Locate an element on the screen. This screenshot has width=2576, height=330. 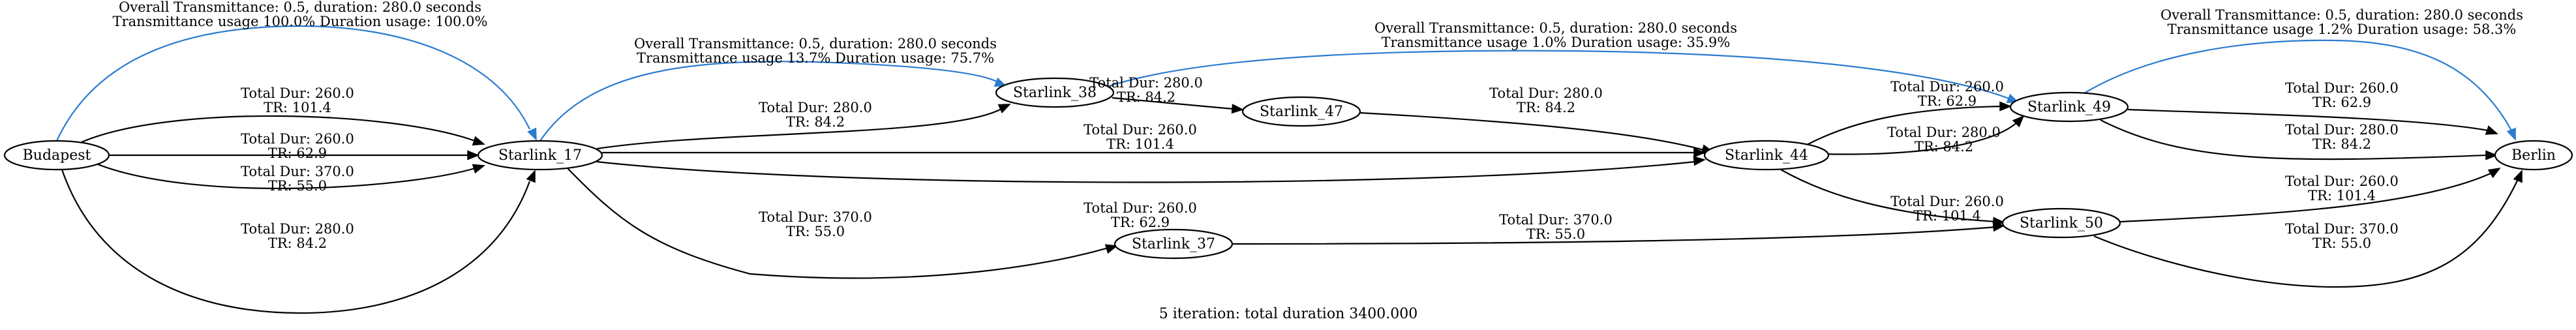
node-label: Starlink_37 is located at coordinates (1174, 244).